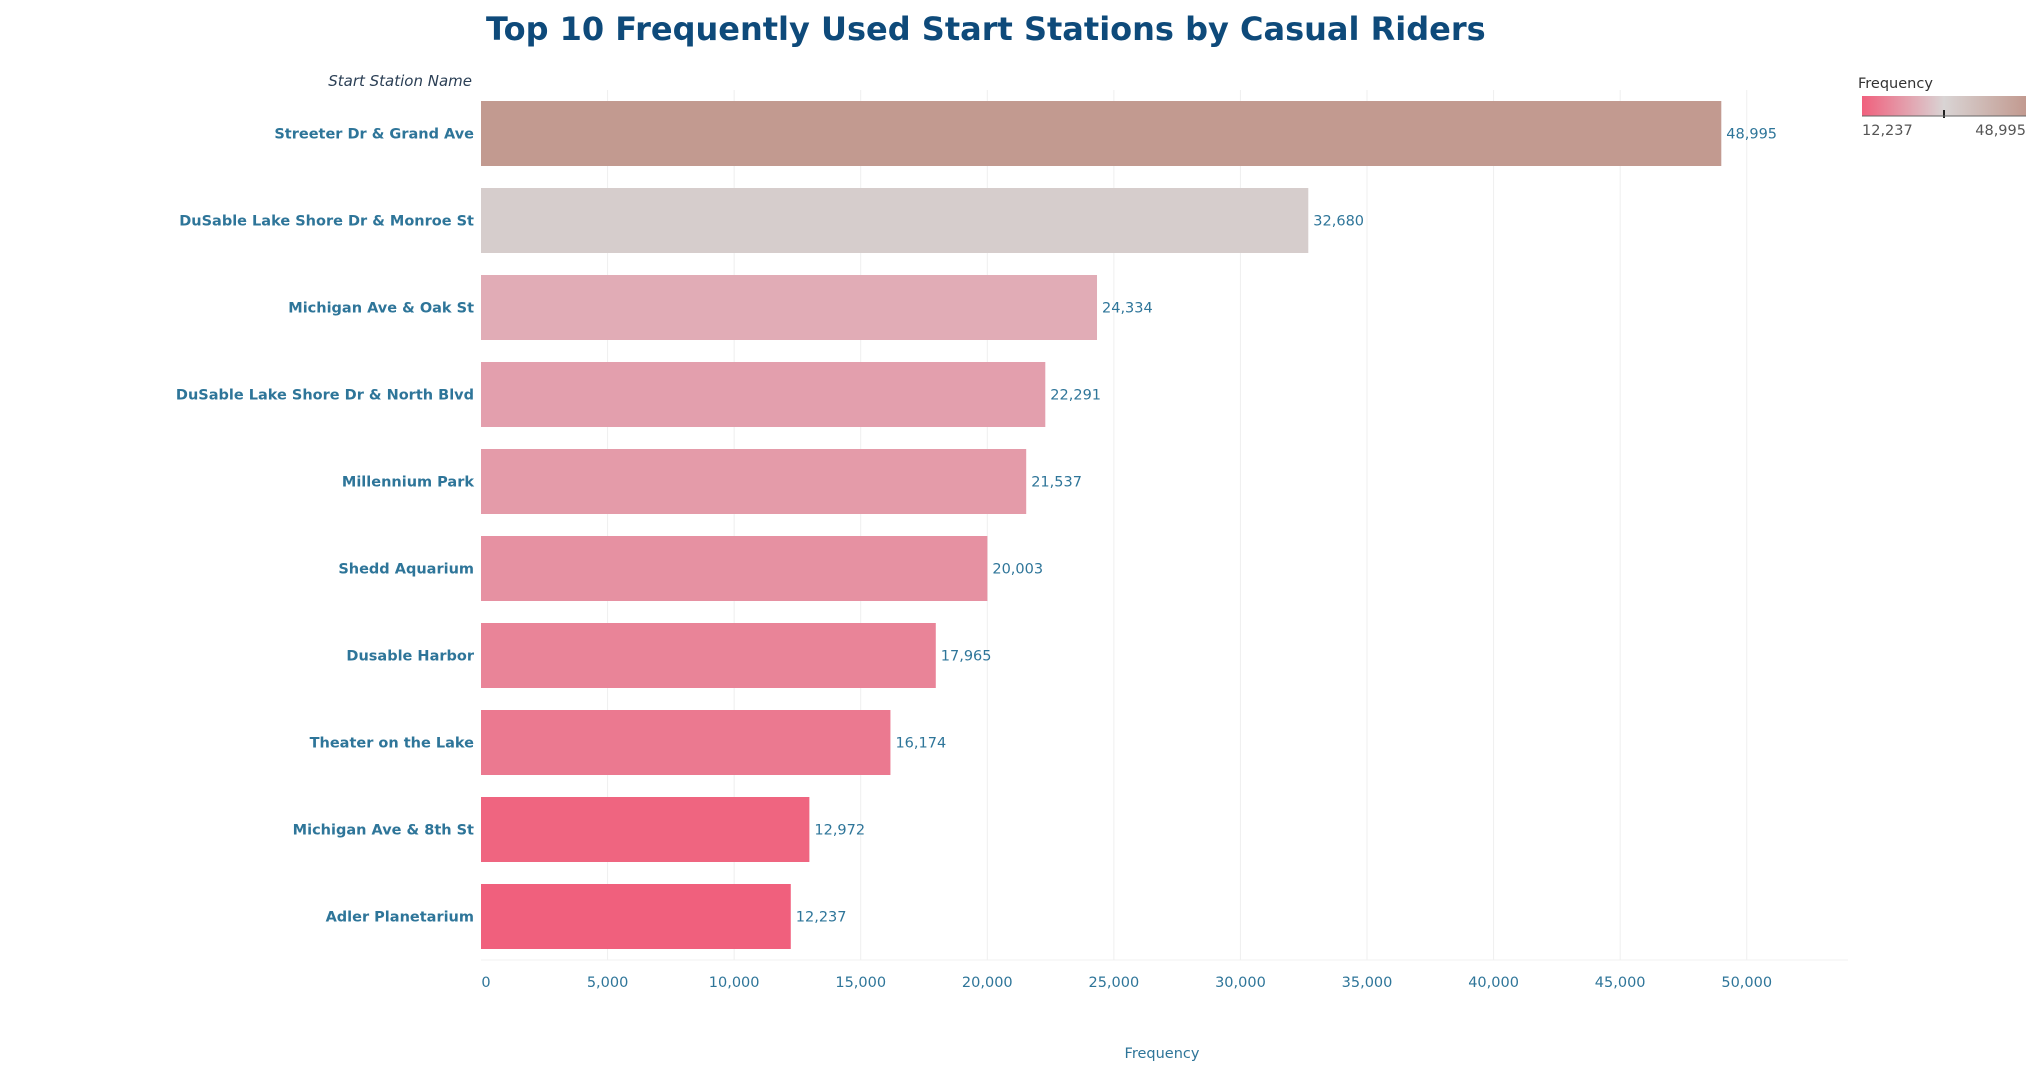 The image size is (2033, 1071). What do you see at coordinates (1620, 983) in the screenshot?
I see `x-tick-label: 45,000` at bounding box center [1620, 983].